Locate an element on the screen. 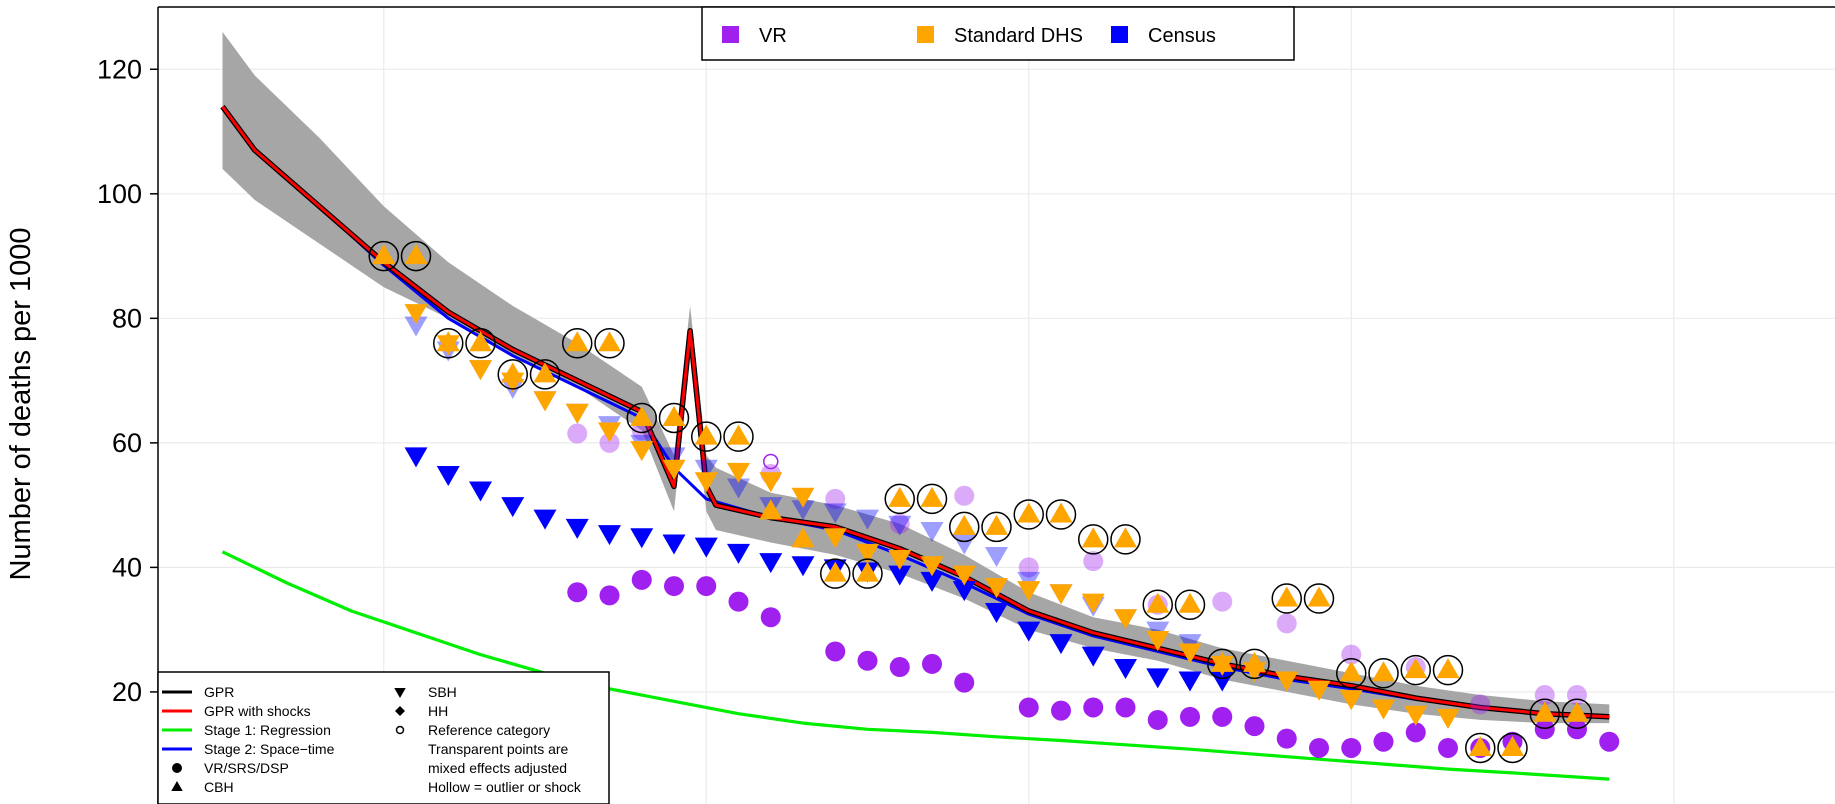 Image resolution: width=1835 pixels, height=804 pixels. key-note: mixed effects adjusted is located at coordinates (497, 768).